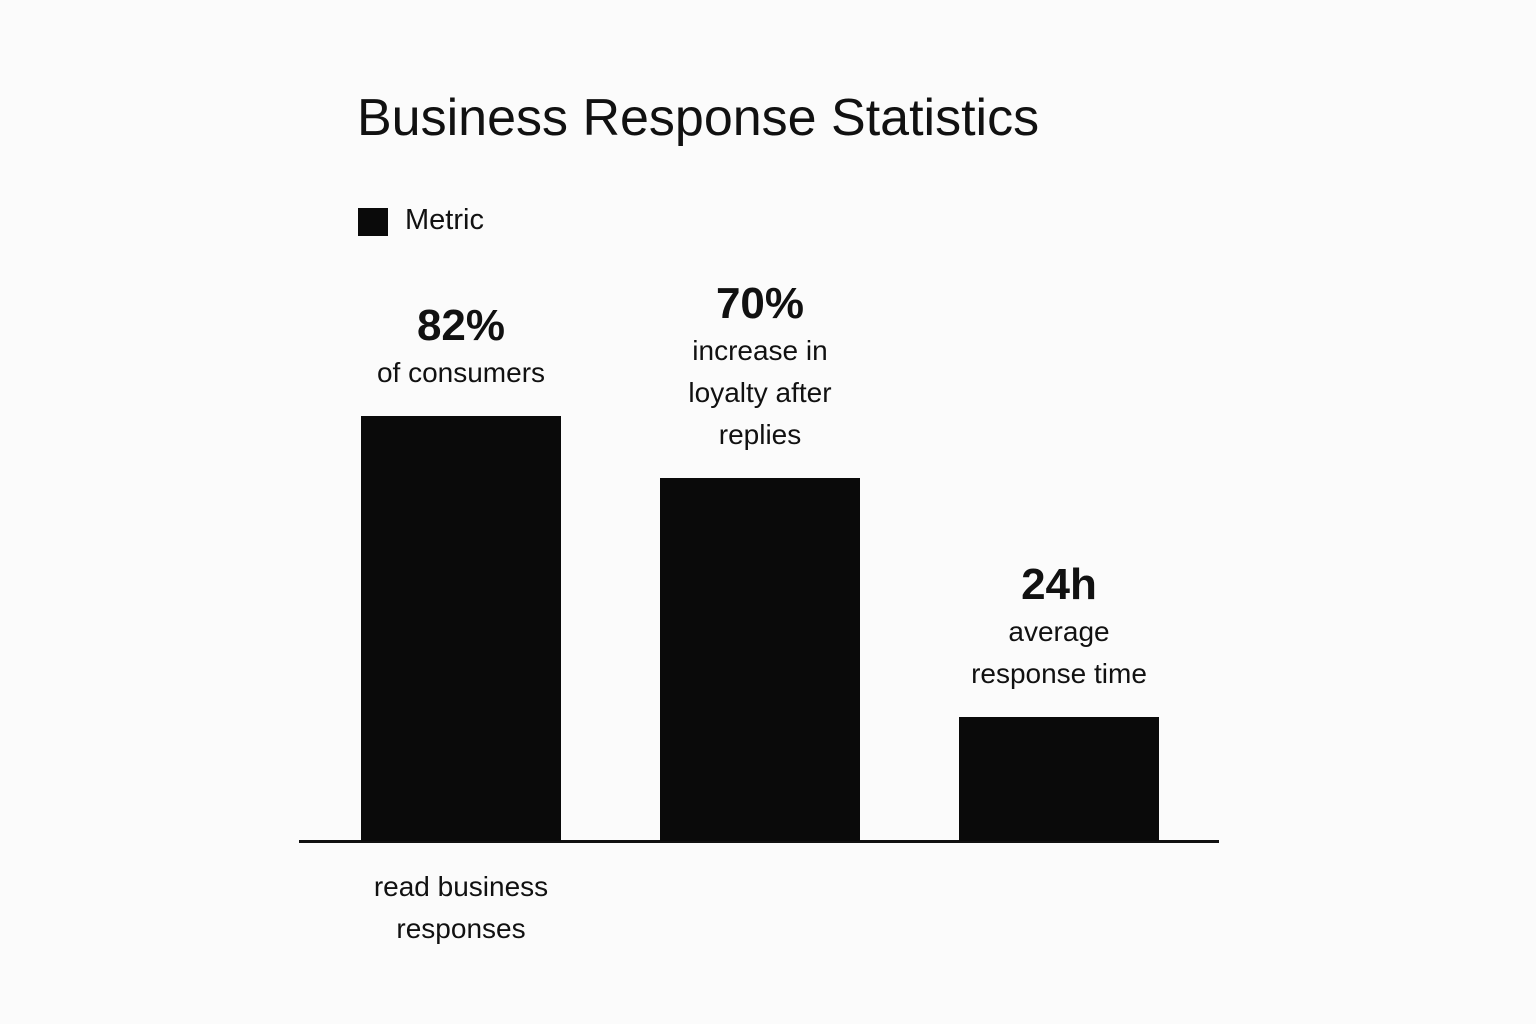 The height and width of the screenshot is (1024, 1536). Describe the element at coordinates (461, 325) in the screenshot. I see `value-label: 82%` at that location.